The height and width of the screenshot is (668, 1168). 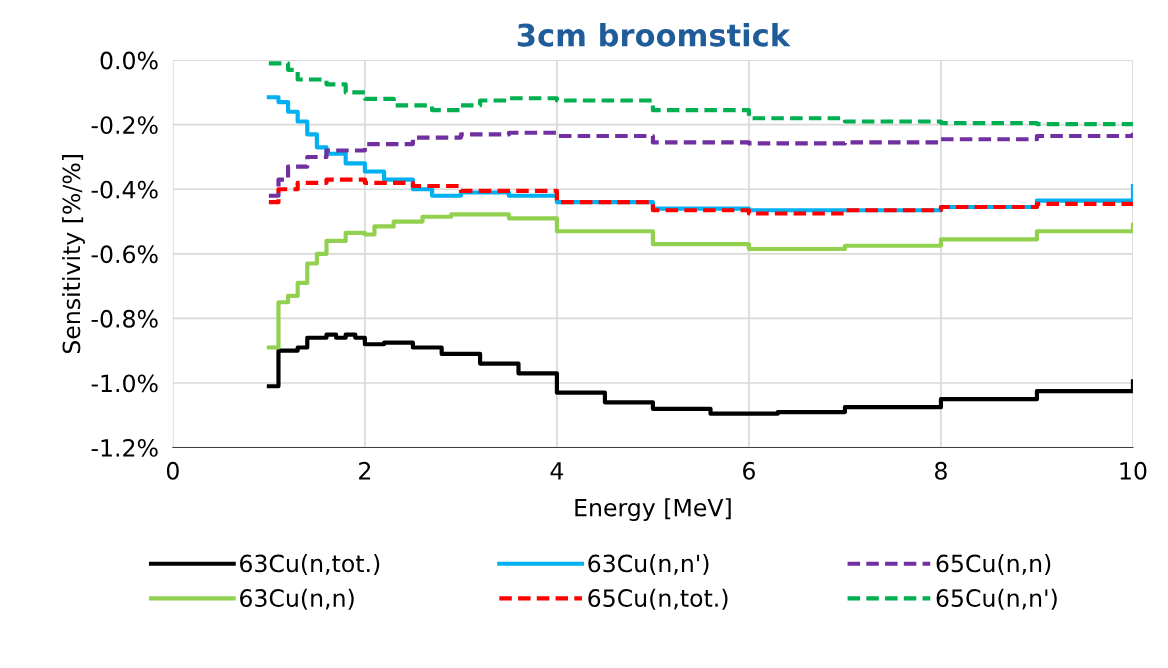 What do you see at coordinates (557, 471) in the screenshot?
I see `x-tick-label: 4` at bounding box center [557, 471].